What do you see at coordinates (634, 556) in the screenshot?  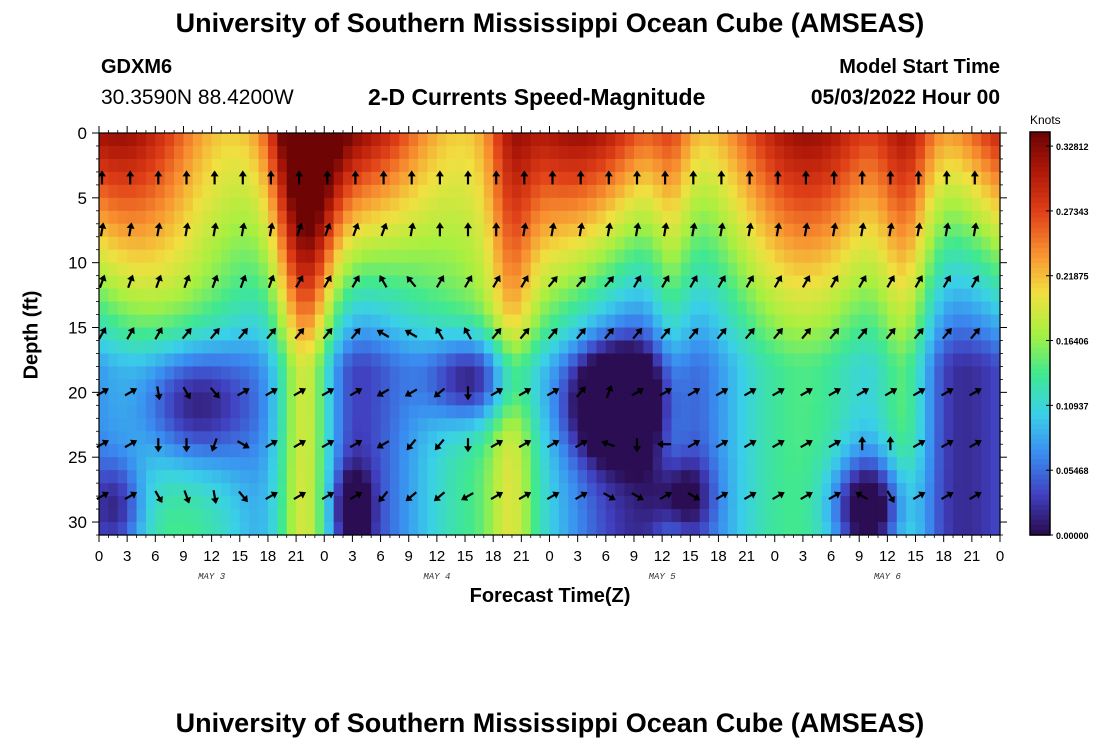 I see `x-tick-label: 9` at bounding box center [634, 556].